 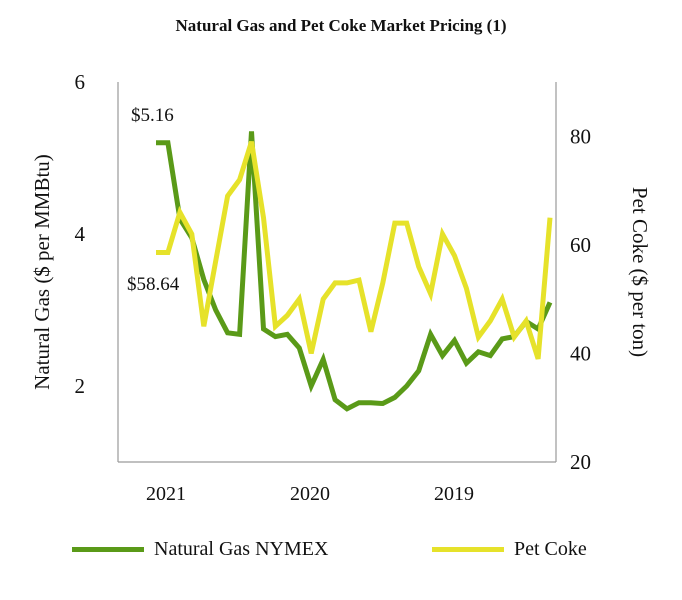 I want to click on legend-item-natural-gas: Natural Gas NYMEX, so click(x=200, y=549).